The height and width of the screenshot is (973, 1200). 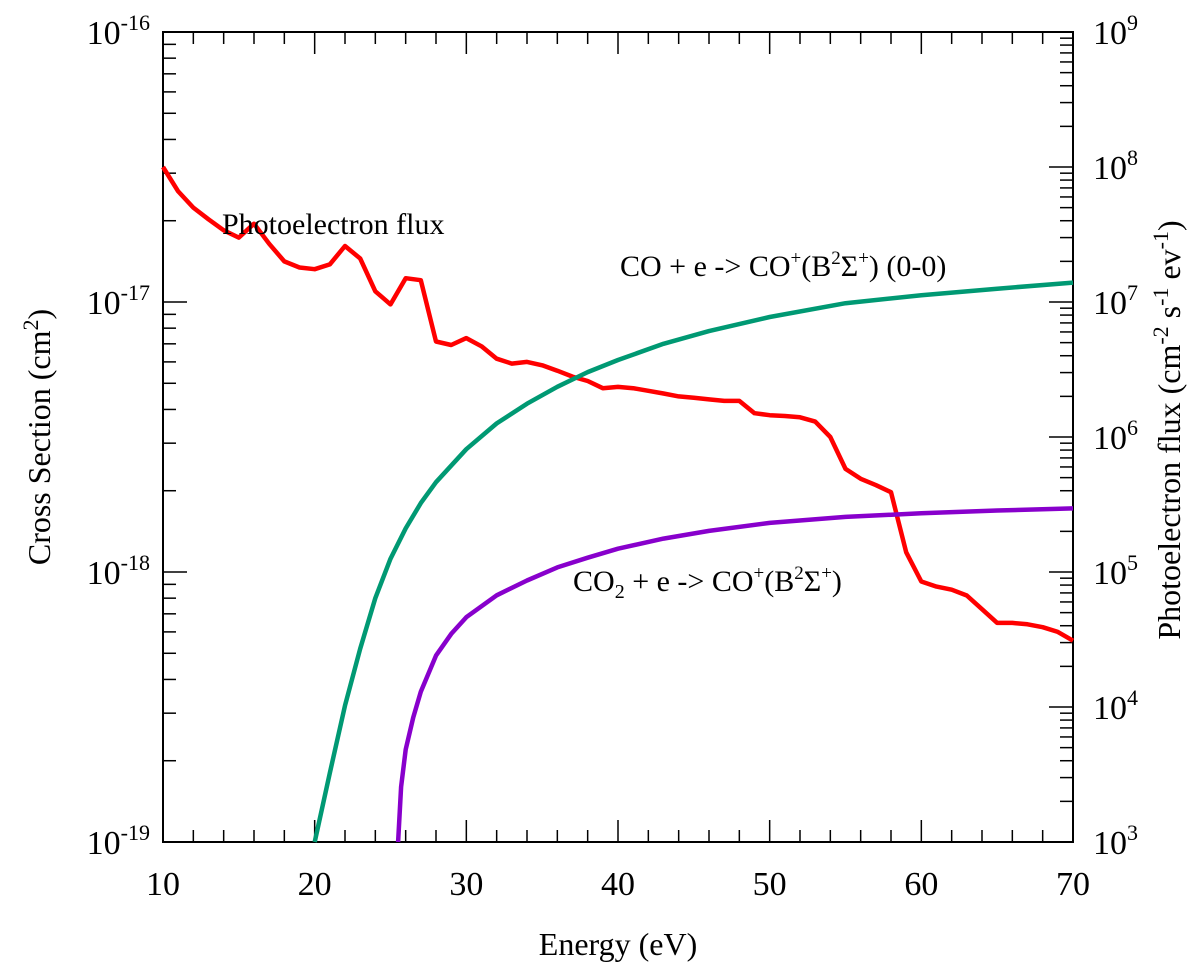 What do you see at coordinates (779, 581) in the screenshot?
I see `co2-mid2: (B` at bounding box center [779, 581].